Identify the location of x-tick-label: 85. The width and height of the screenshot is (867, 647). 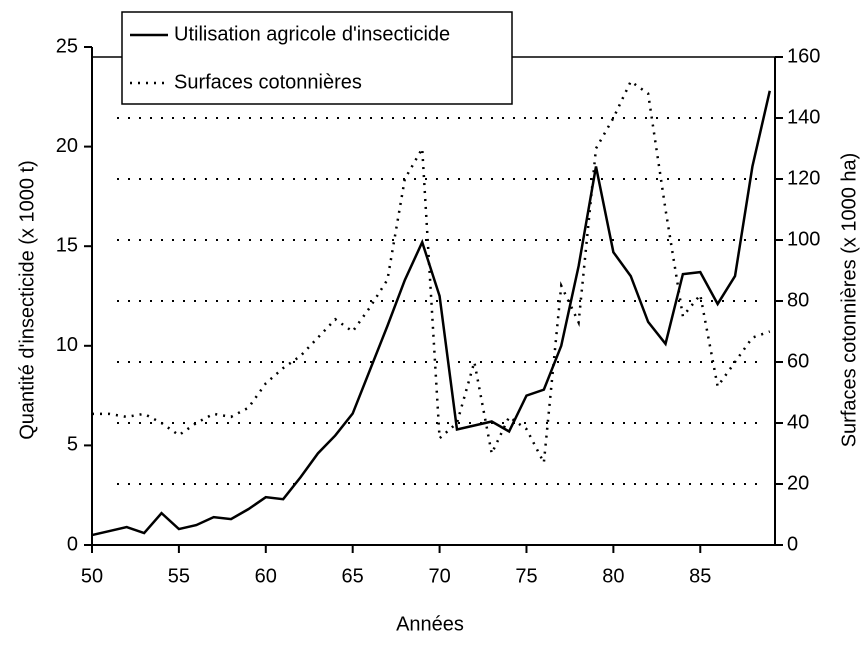
(700, 576).